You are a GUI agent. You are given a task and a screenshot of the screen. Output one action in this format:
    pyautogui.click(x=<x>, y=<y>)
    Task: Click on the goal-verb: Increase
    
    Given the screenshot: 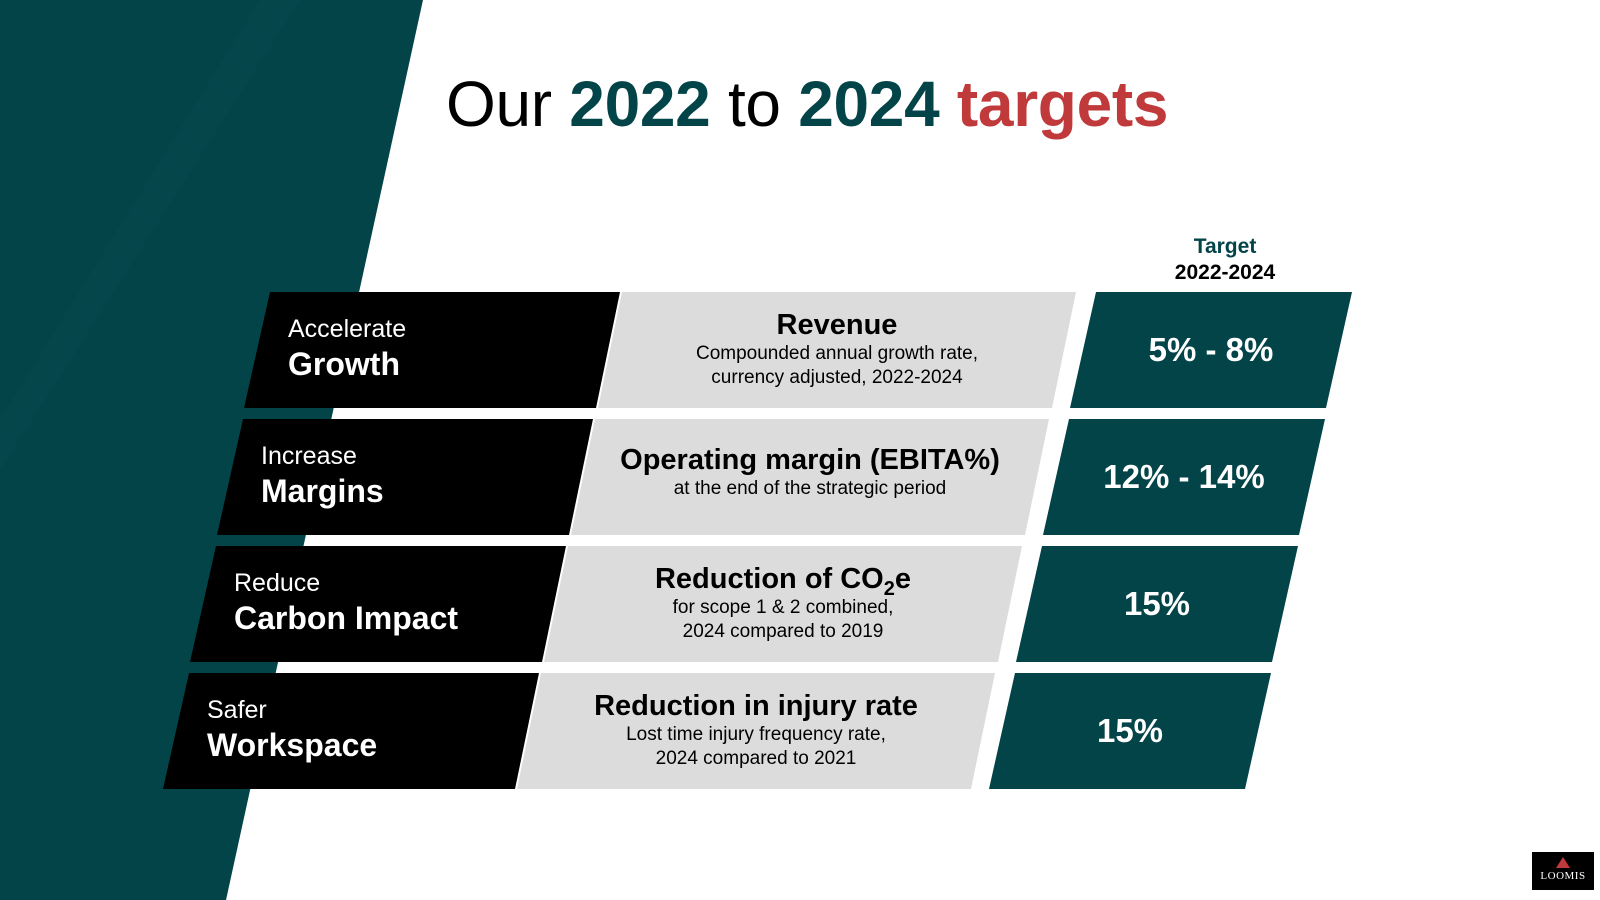 What is the action you would take?
    pyautogui.click(x=309, y=456)
    